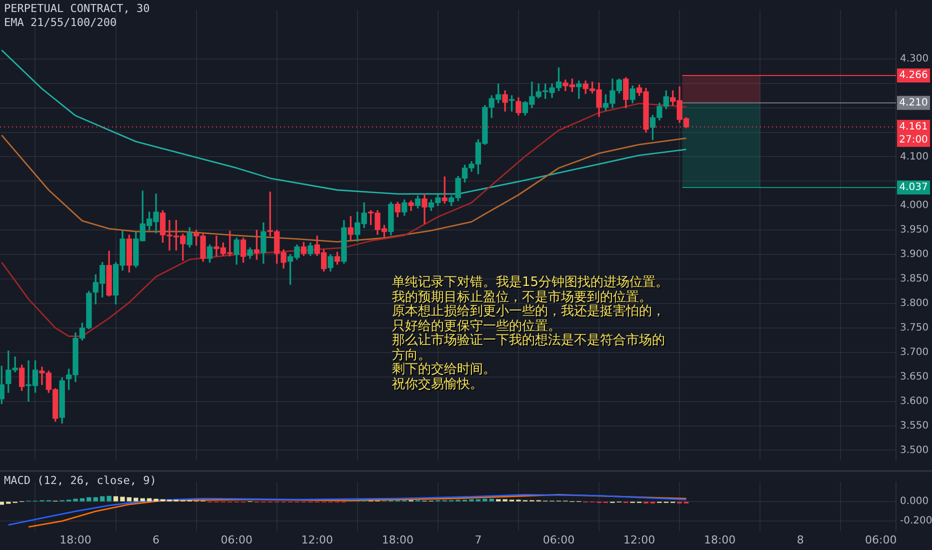 This screenshot has width=932, height=550. I want to click on y-tick-label: 3.700, so click(914, 352).